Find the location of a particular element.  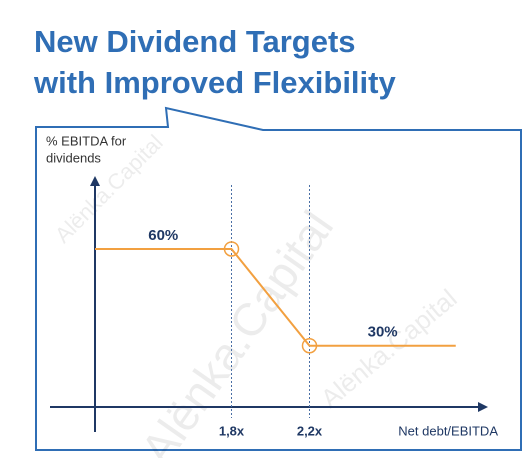

x-axis-arrow is located at coordinates (483, 407).